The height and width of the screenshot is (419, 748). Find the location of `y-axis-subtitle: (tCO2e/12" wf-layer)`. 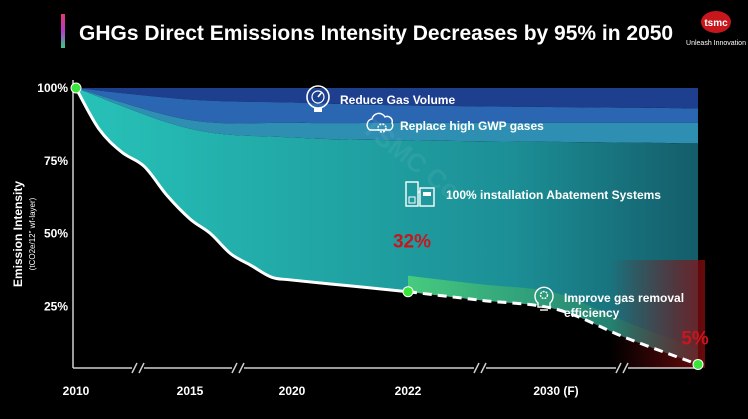

y-axis-subtitle: (tCO2e/12" wf-layer) is located at coordinates (32, 233).